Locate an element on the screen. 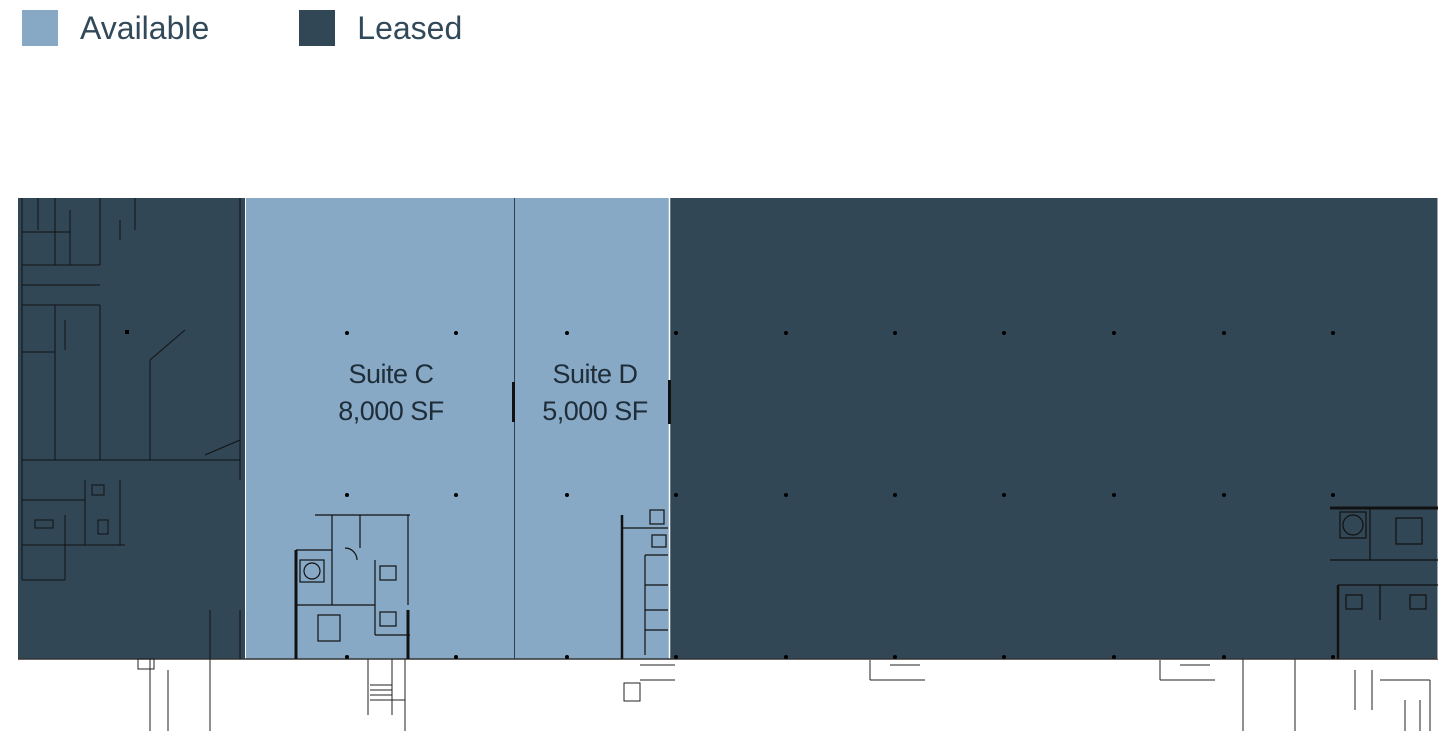 This screenshot has width=1456, height=731. suite-d-area is located at coordinates (592, 428).